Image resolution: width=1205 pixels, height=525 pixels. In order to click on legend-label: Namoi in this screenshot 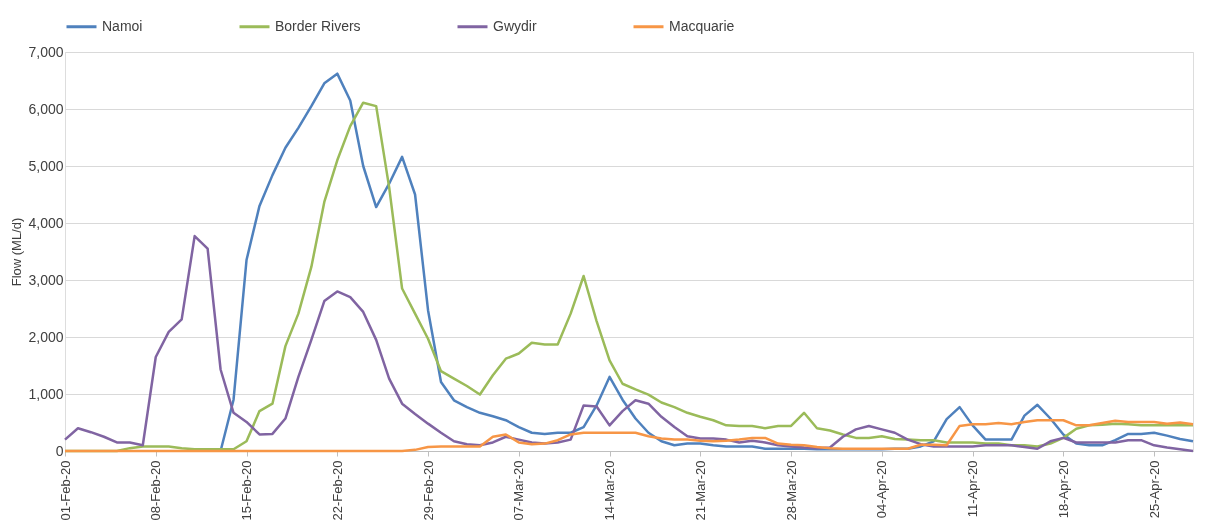, I will do `click(122, 25)`.